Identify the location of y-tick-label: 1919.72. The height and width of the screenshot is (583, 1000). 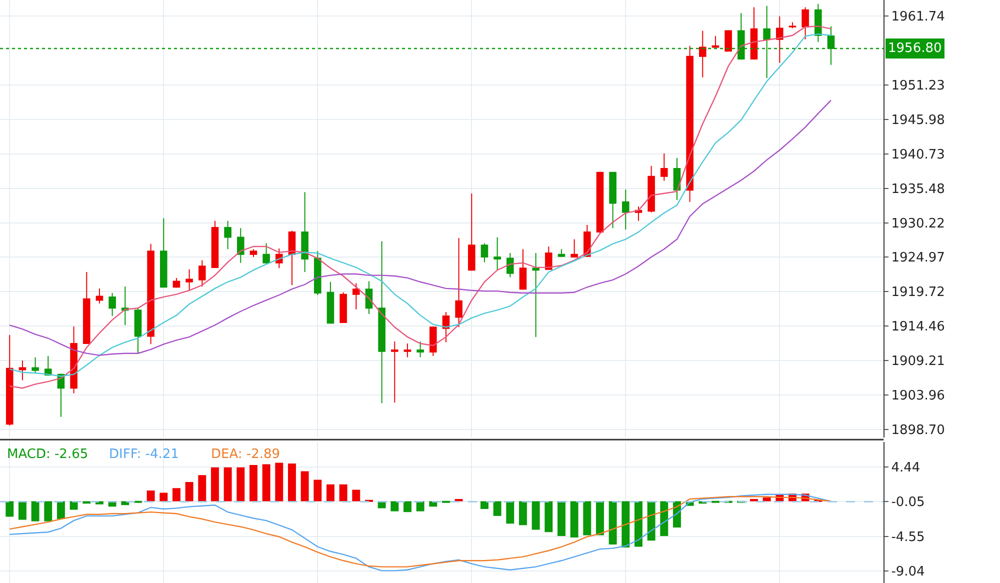
(918, 292).